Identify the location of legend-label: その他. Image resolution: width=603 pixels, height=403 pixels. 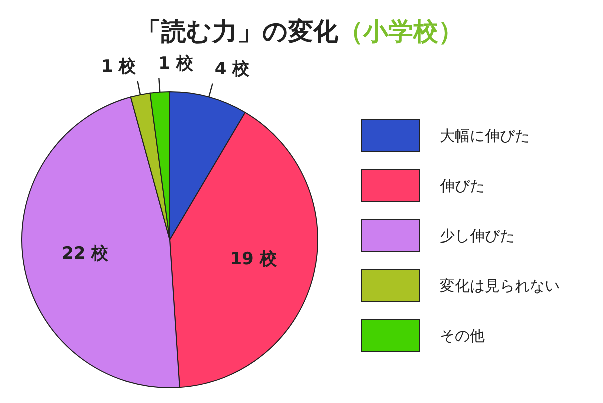
(462, 336).